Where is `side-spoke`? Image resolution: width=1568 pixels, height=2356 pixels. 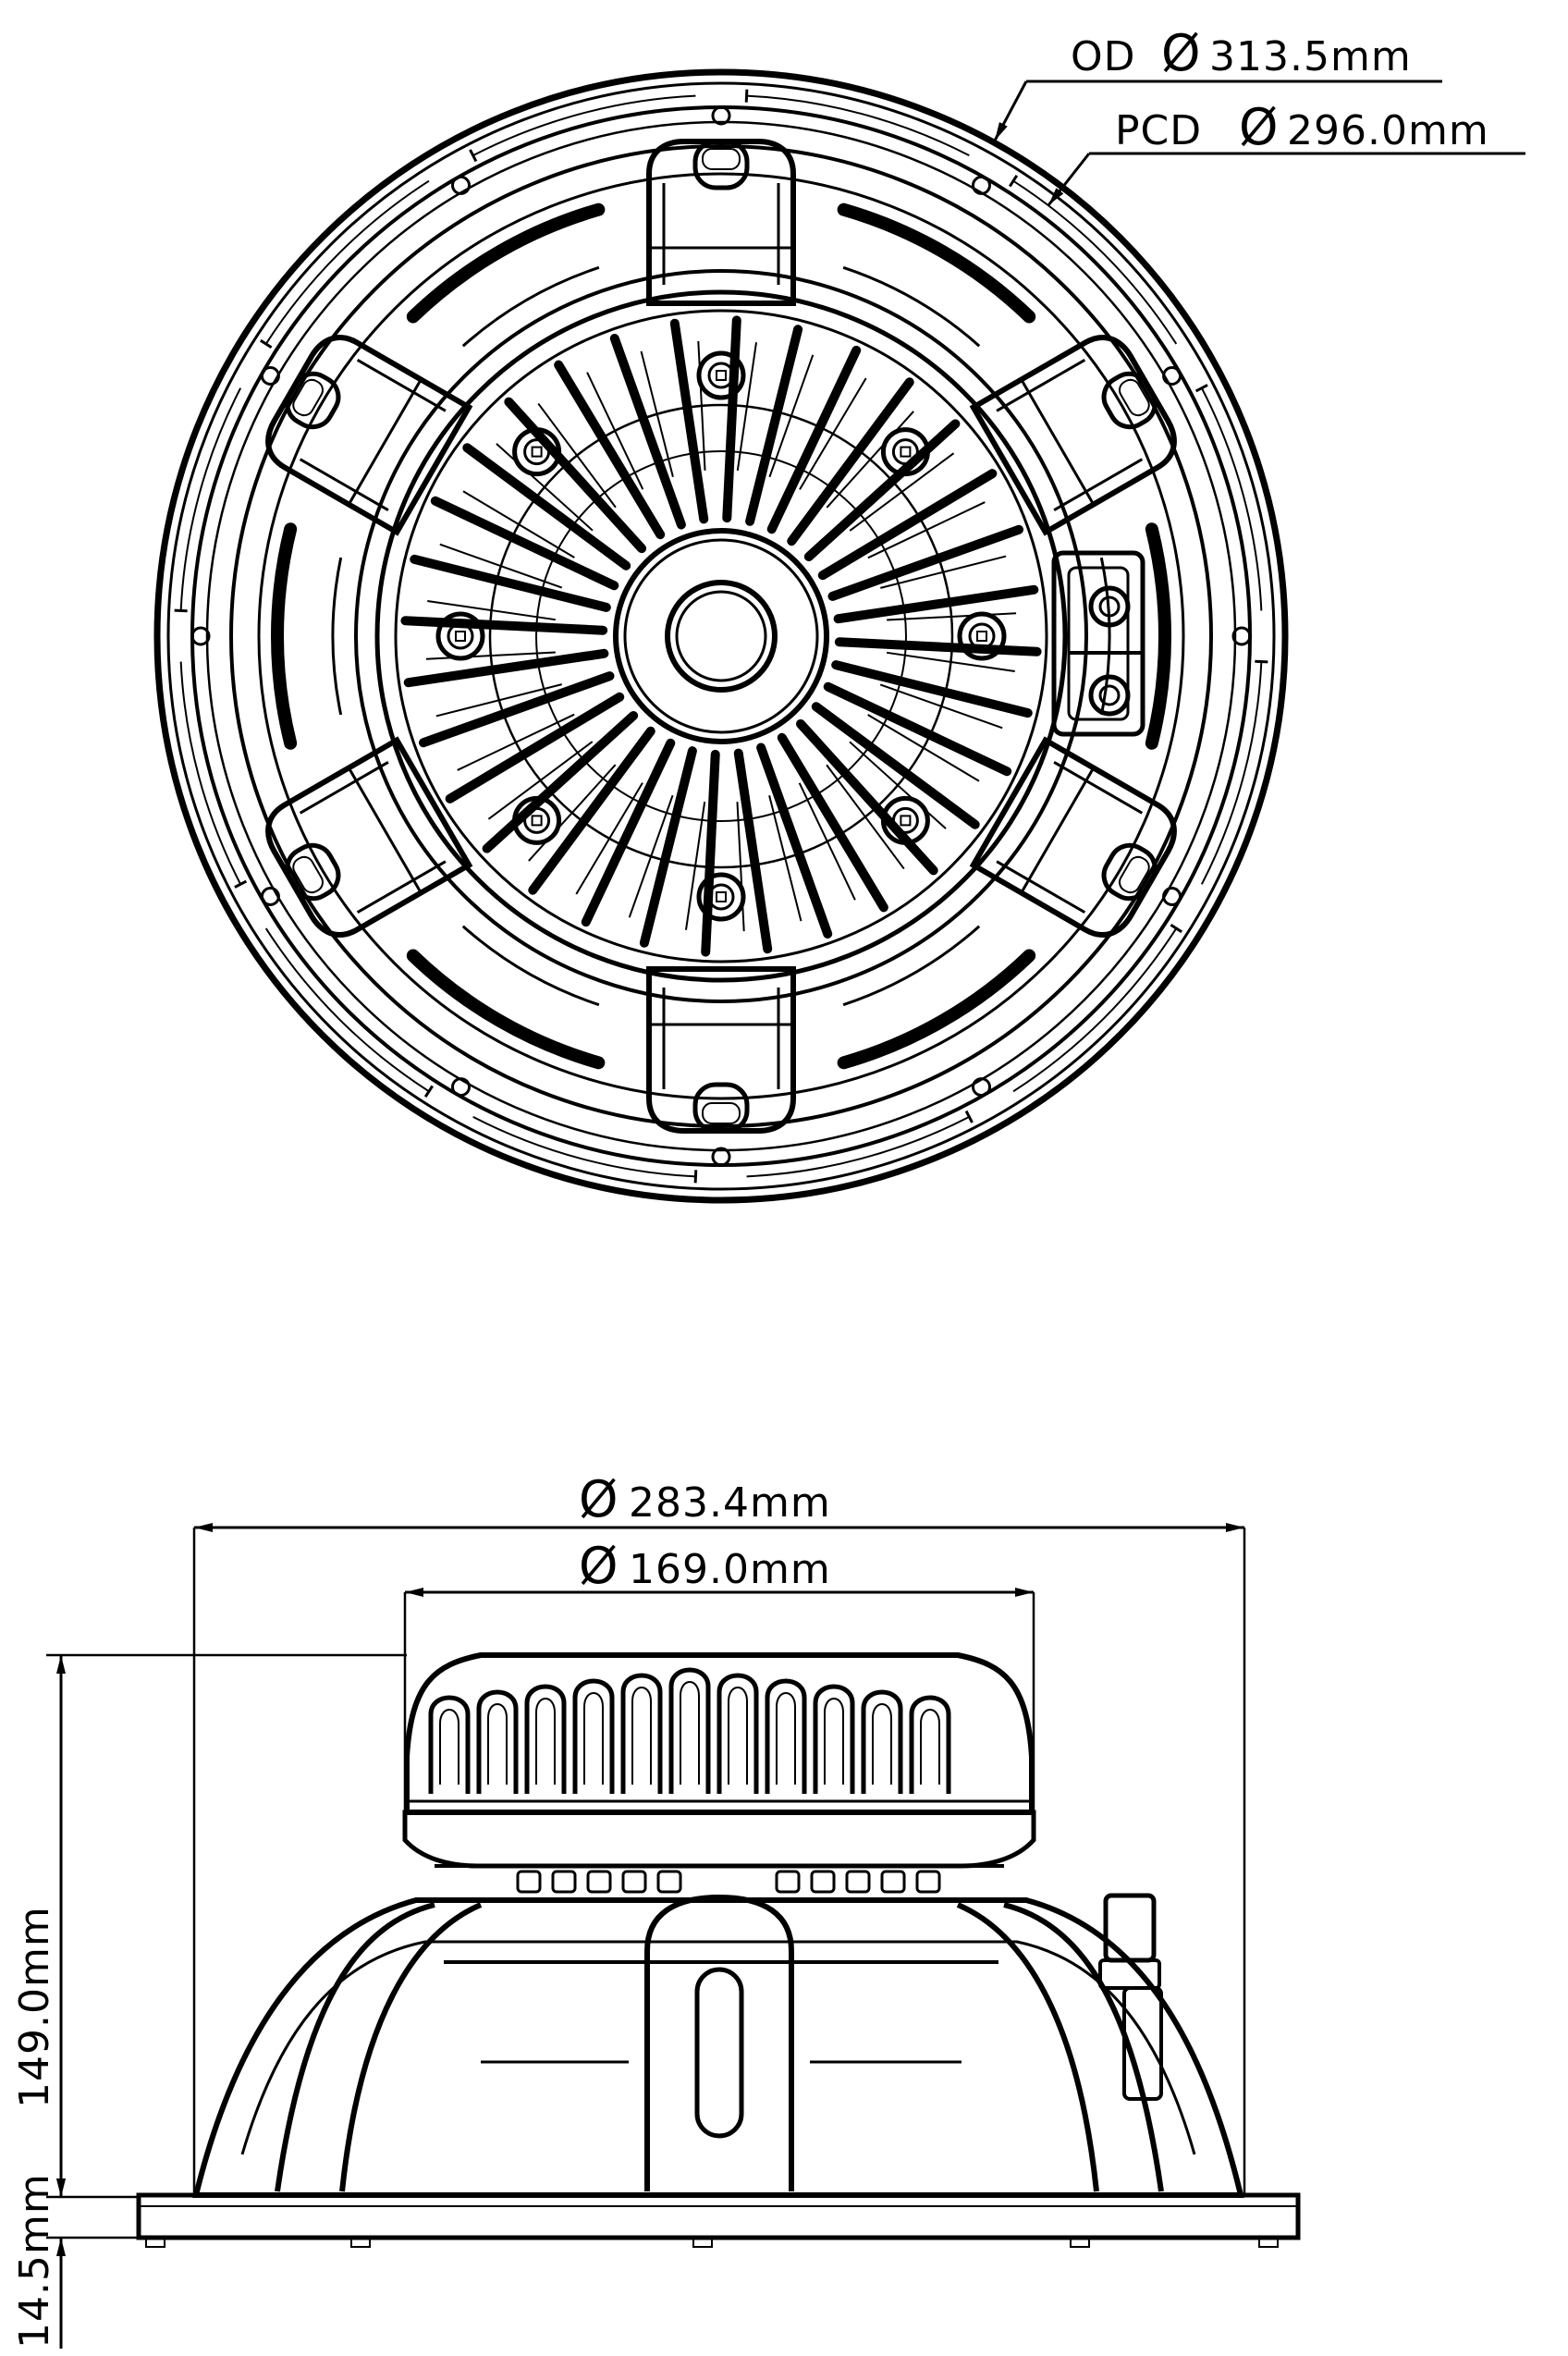
side-spoke is located at coordinates (1027, 2047).